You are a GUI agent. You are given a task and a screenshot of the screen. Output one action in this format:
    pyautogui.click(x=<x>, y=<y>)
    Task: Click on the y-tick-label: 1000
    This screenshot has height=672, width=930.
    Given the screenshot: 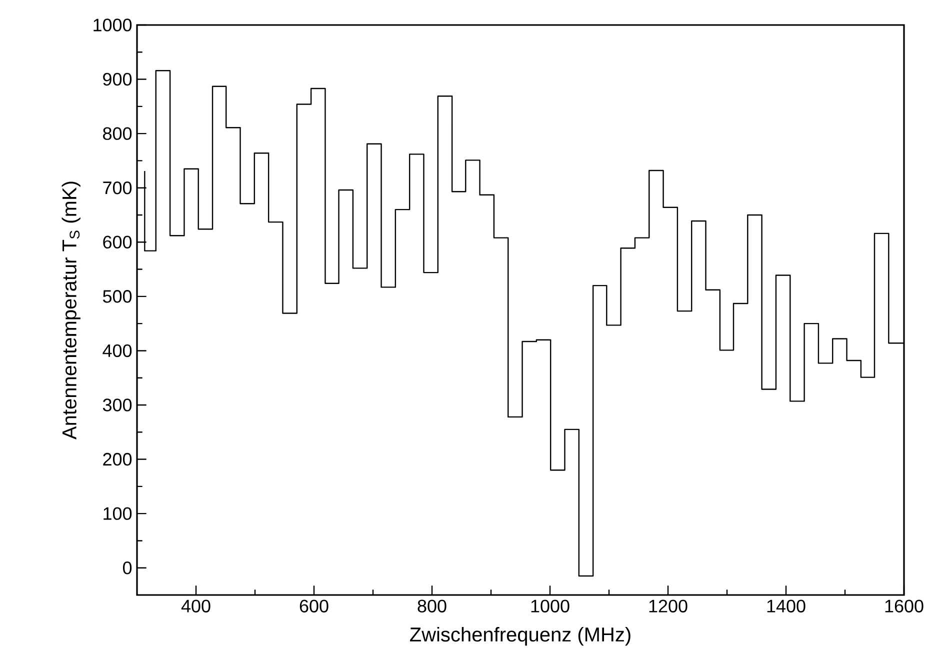 What is the action you would take?
    pyautogui.click(x=113, y=25)
    